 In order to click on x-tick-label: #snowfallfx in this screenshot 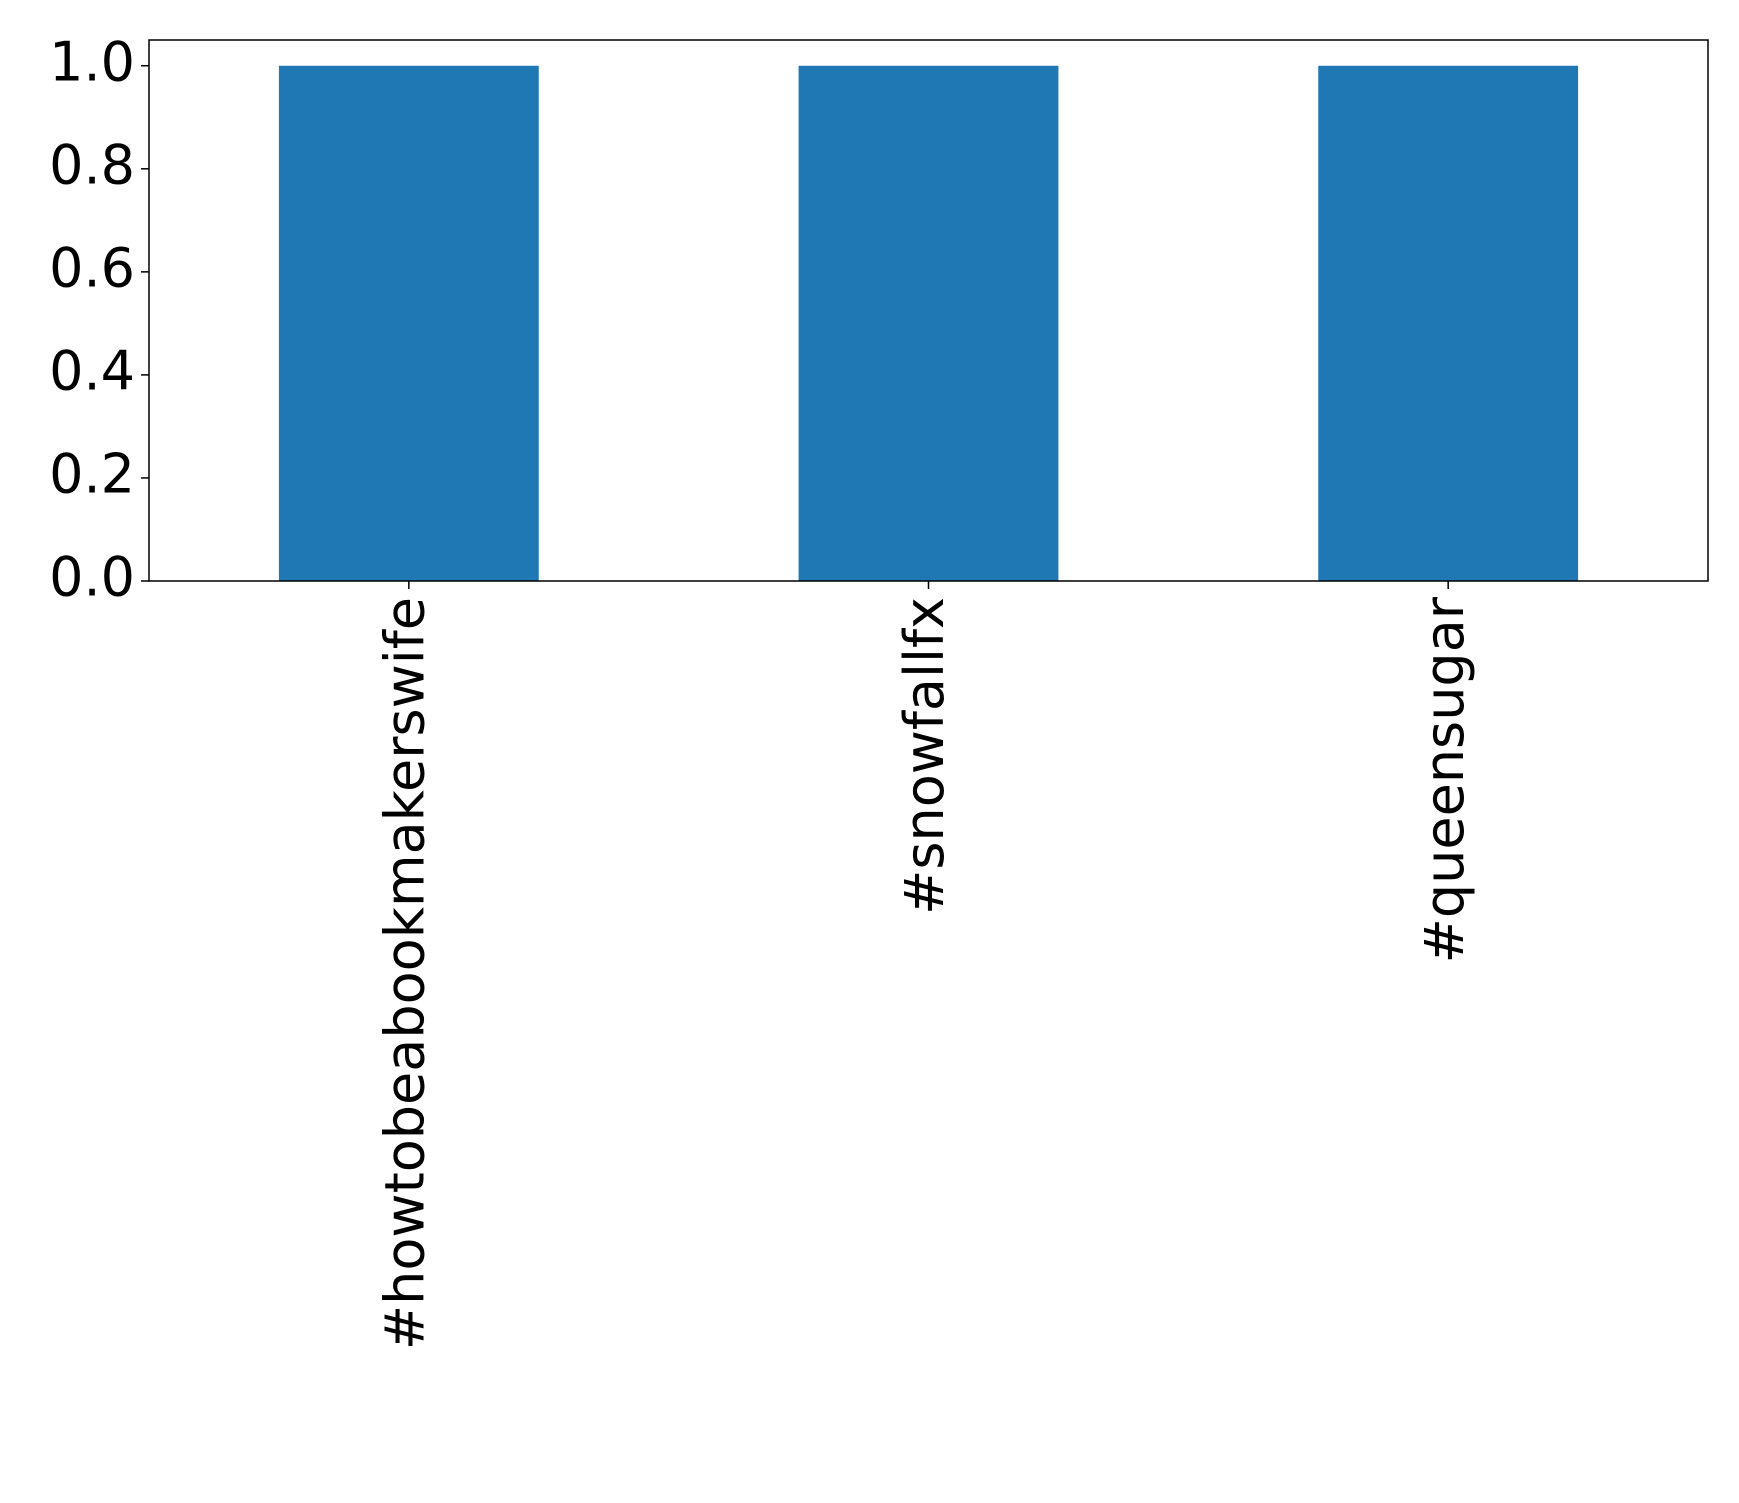, I will do `click(924, 756)`.